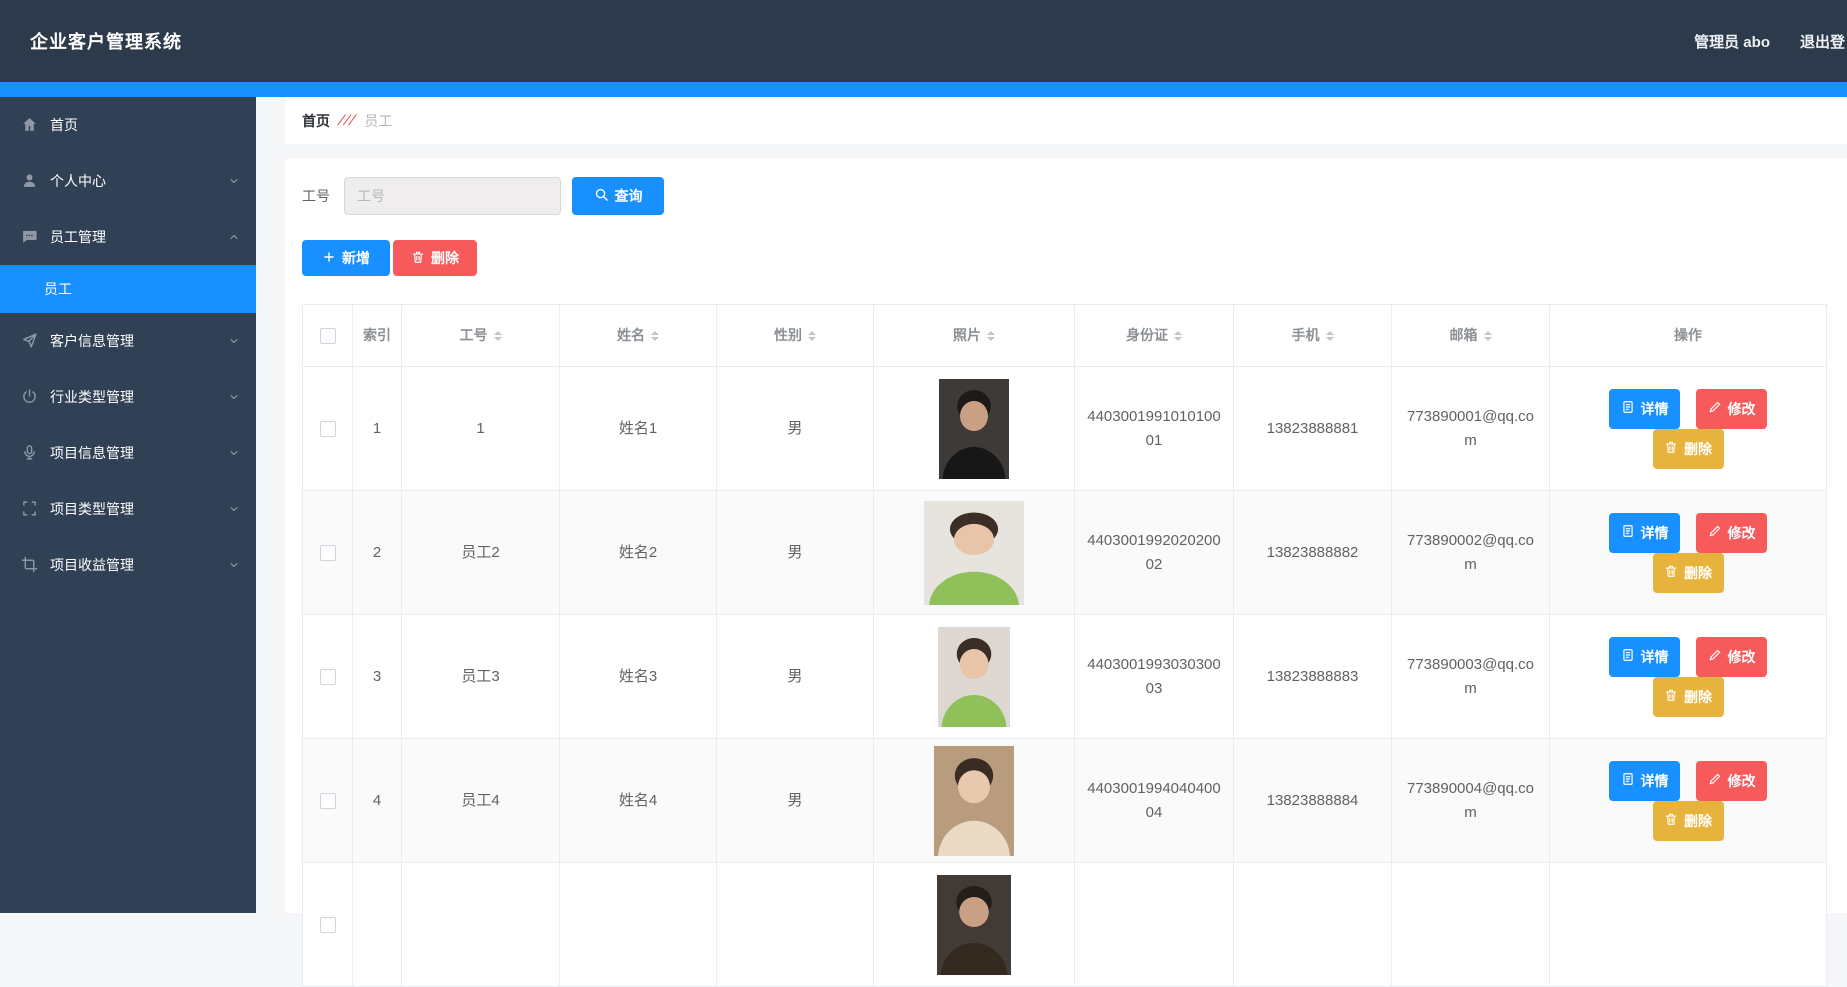 This screenshot has height=987, width=1847. Describe the element at coordinates (480, 335) in the screenshot. I see `col-2: 工号` at that location.